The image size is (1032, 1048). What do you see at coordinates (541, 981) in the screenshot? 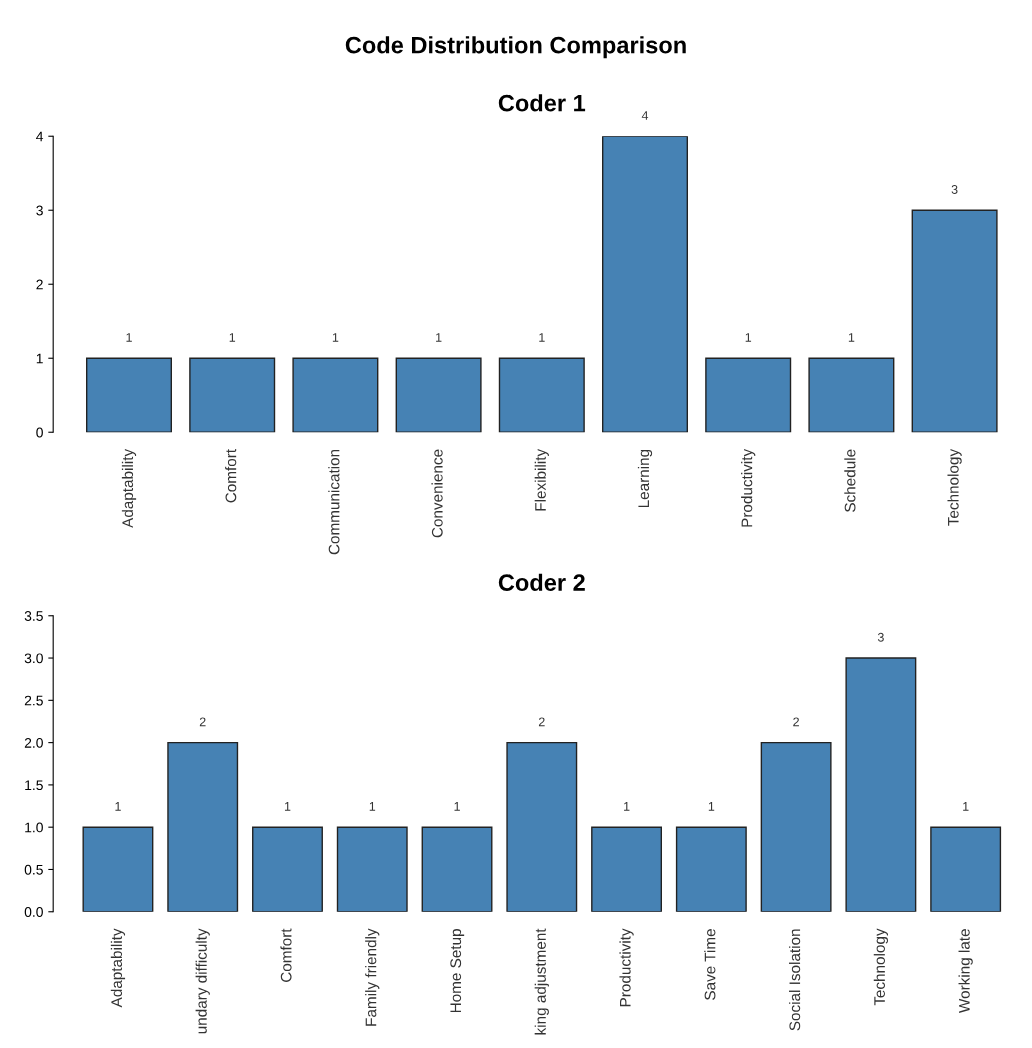
I see `x-tick-label: king adjustment` at bounding box center [541, 981].